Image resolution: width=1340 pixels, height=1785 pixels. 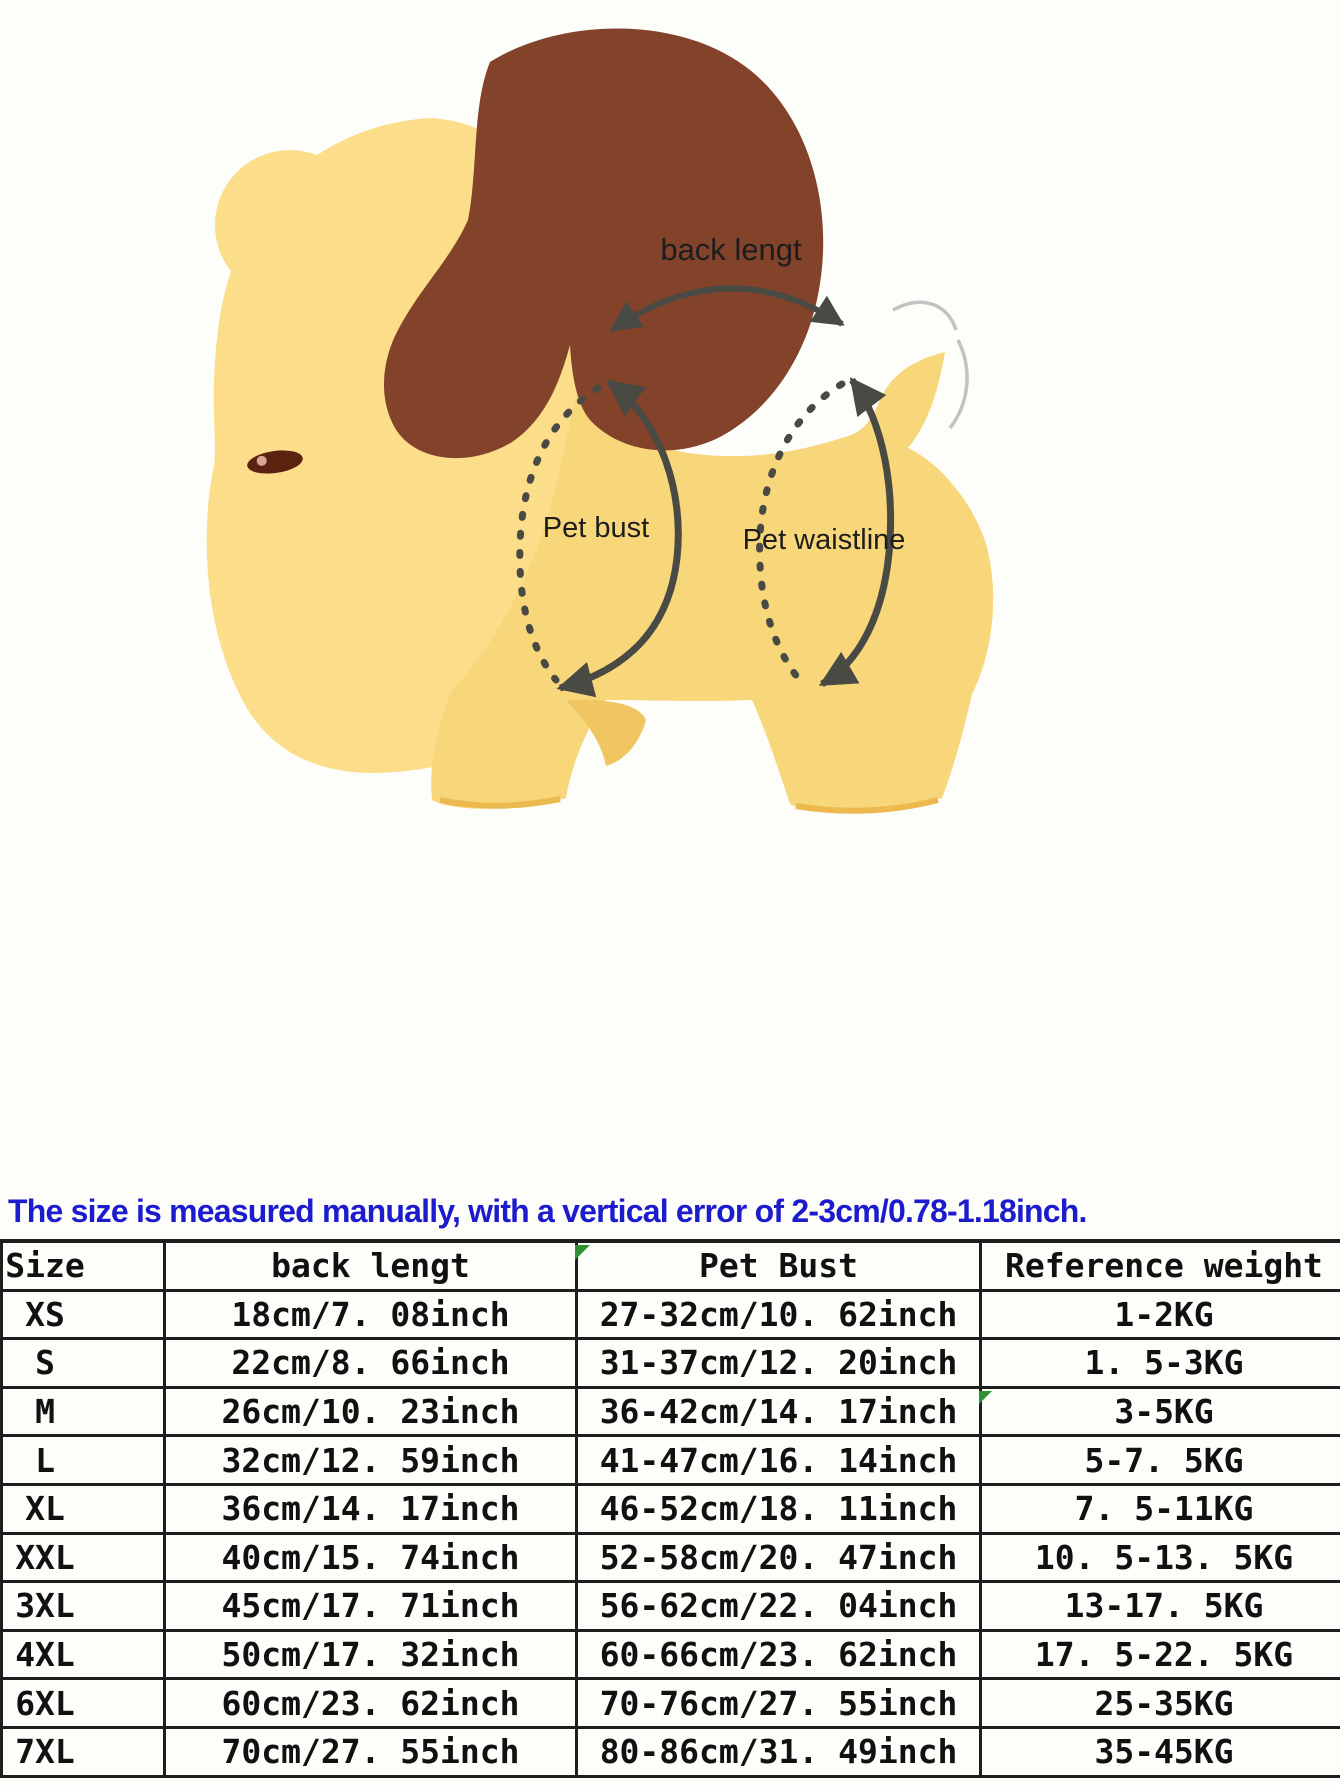 I want to click on weight-cell: 17. 5-22. 5KG, so click(x=1159, y=1654).